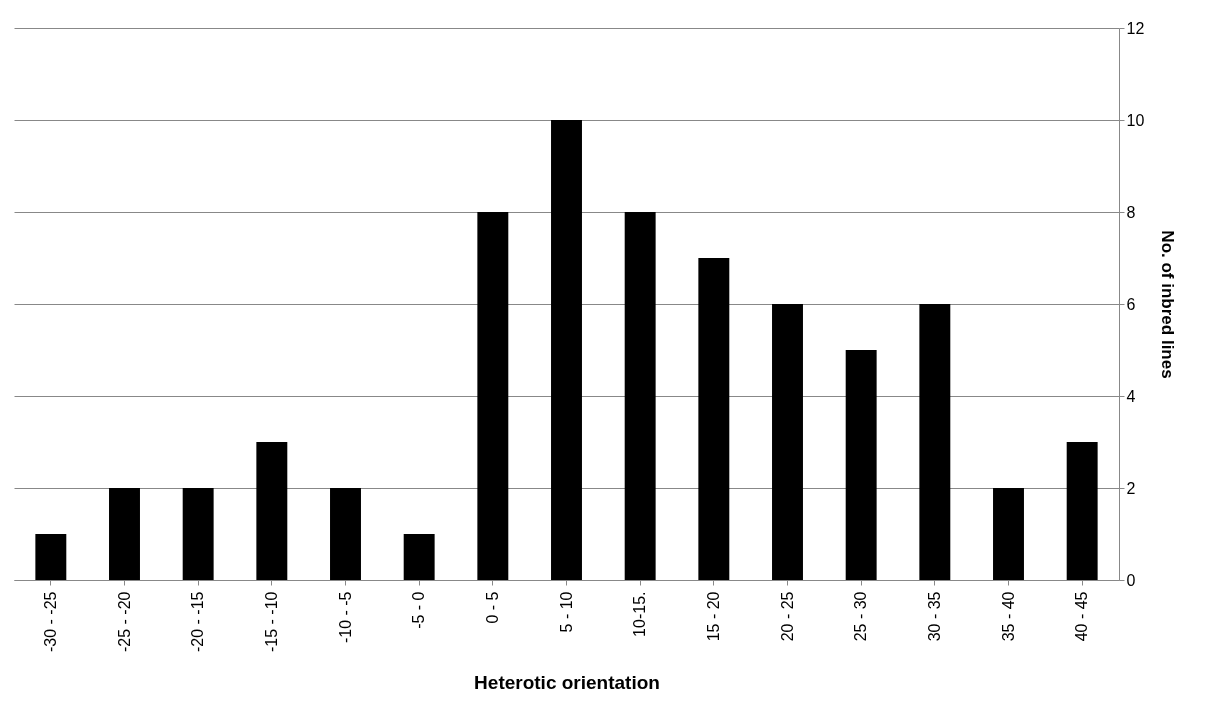 The width and height of the screenshot is (1206, 723). Describe the element at coordinates (1008, 616) in the screenshot. I see `x-tick-label: 35 - 40` at that location.